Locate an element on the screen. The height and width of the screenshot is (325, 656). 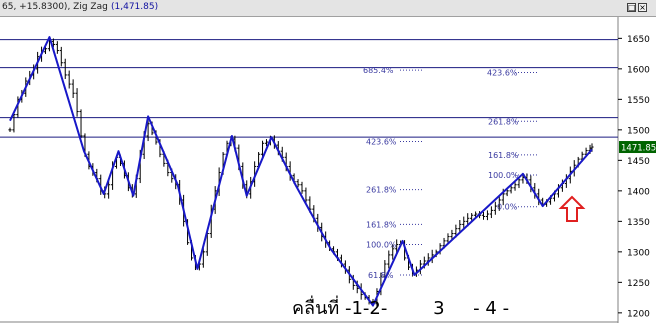
last-price-marker: 1471.850 is located at coordinates (637, 147).